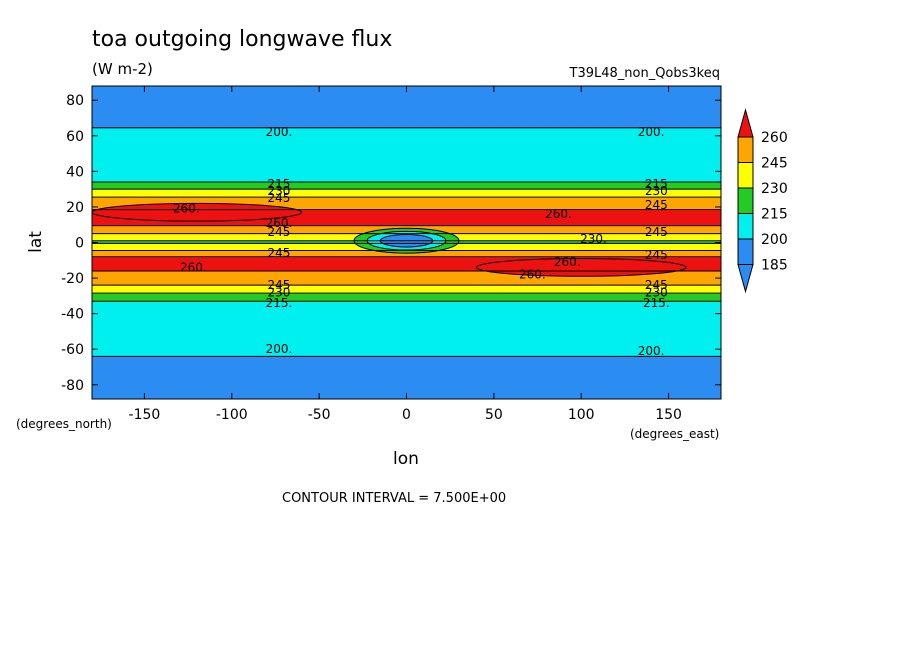  I want to click on y-tick-label: 40, so click(75, 172).